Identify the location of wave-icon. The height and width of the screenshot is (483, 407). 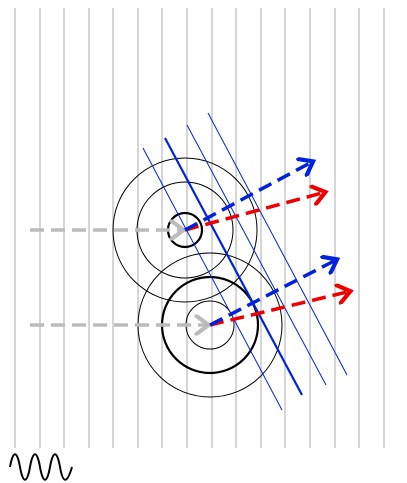
(41, 467).